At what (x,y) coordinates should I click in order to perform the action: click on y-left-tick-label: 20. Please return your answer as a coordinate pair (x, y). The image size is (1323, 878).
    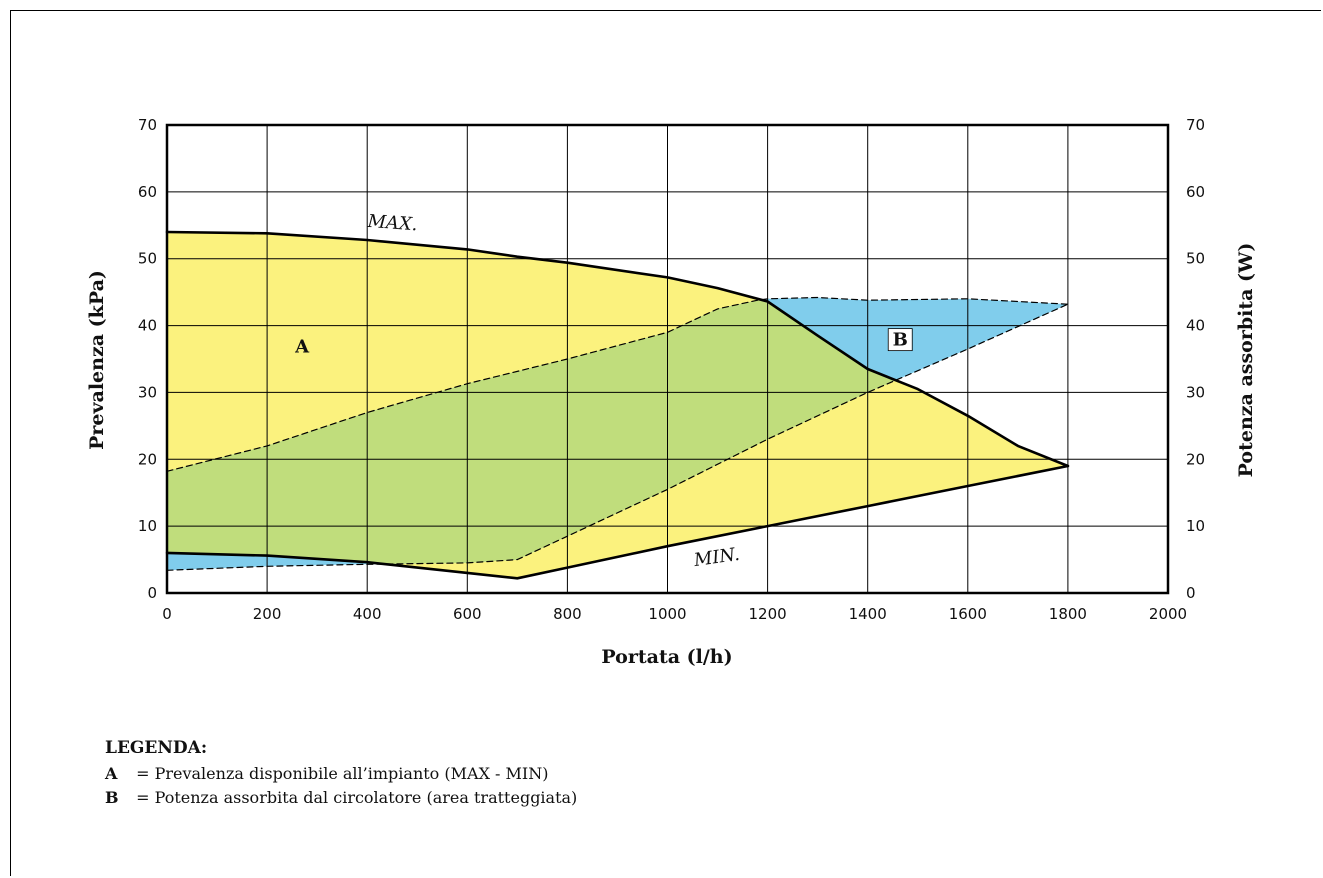
    Looking at the image, I should click on (147, 459).